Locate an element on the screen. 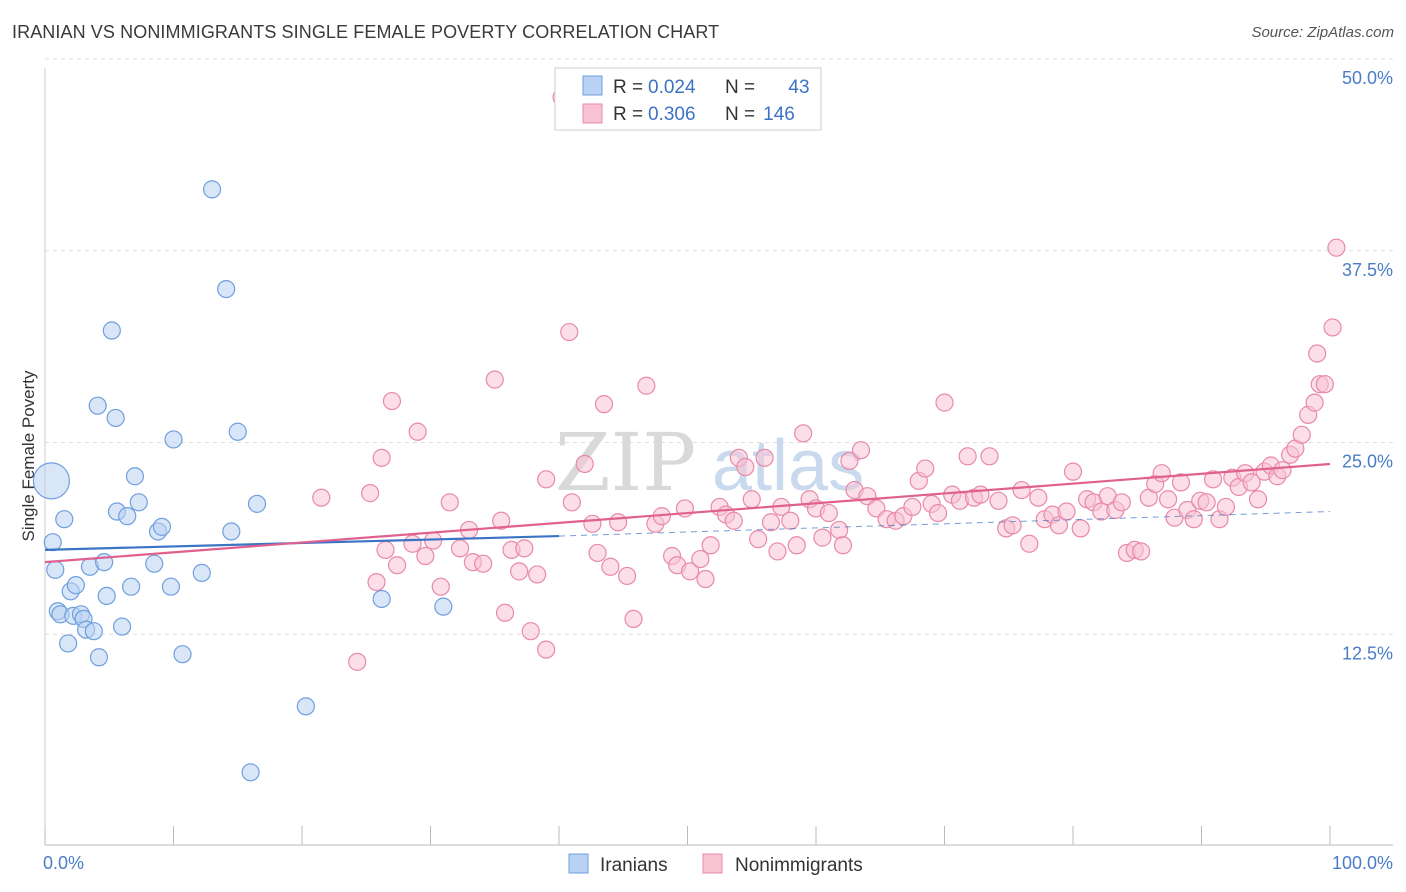 The height and width of the screenshot is (892, 1406). legend-r-label-iranians: R = is located at coordinates (628, 87).